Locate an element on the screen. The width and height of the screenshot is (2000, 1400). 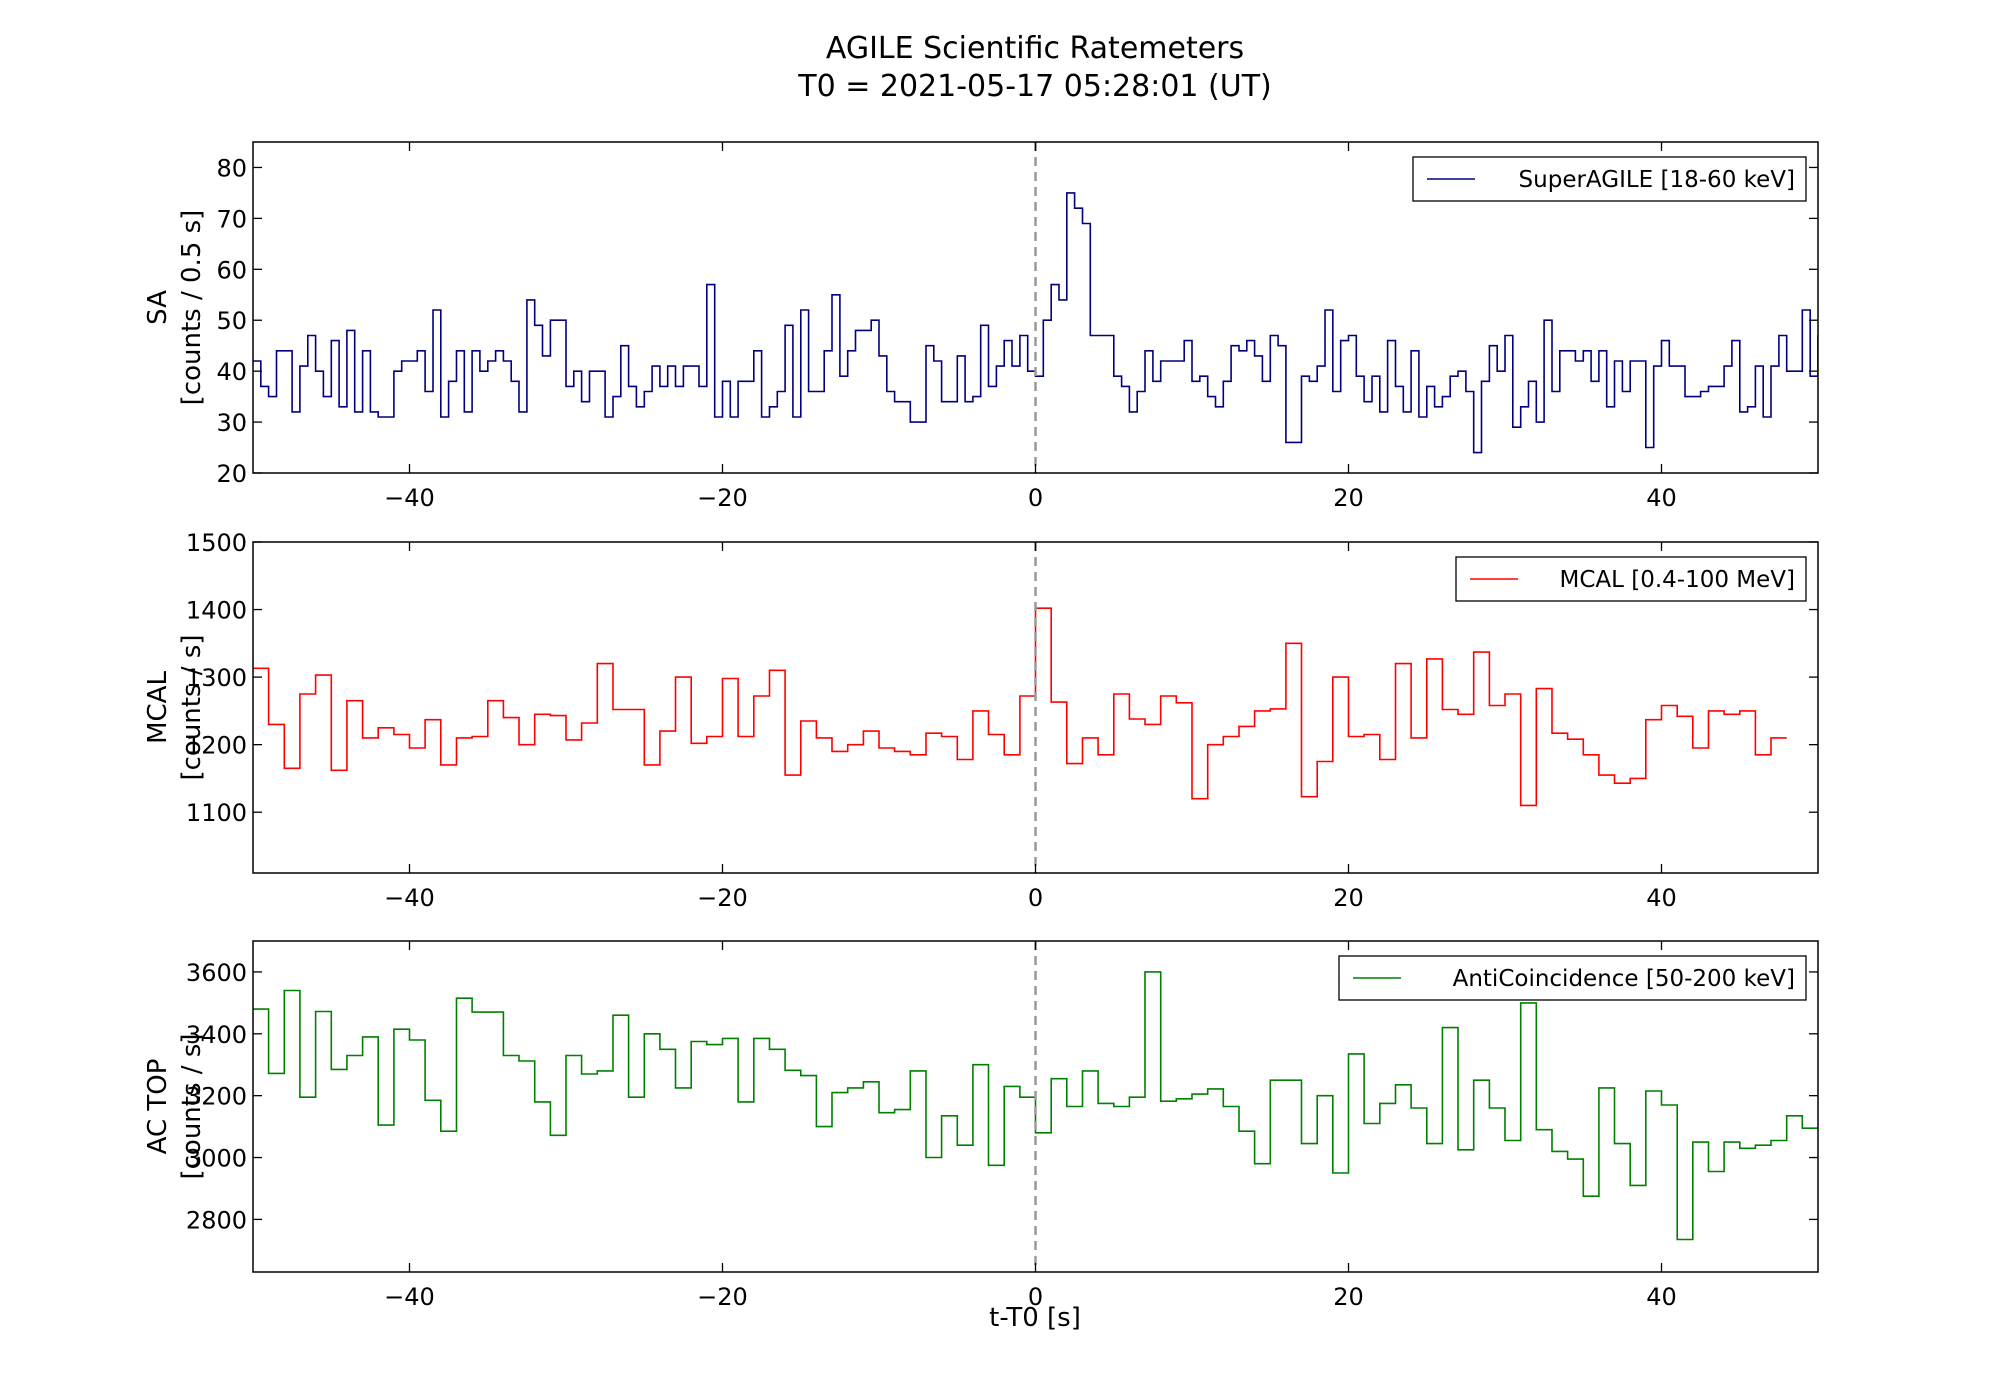
y-axis-label-line2: [counts / 0.5 s] is located at coordinates (192, 308).